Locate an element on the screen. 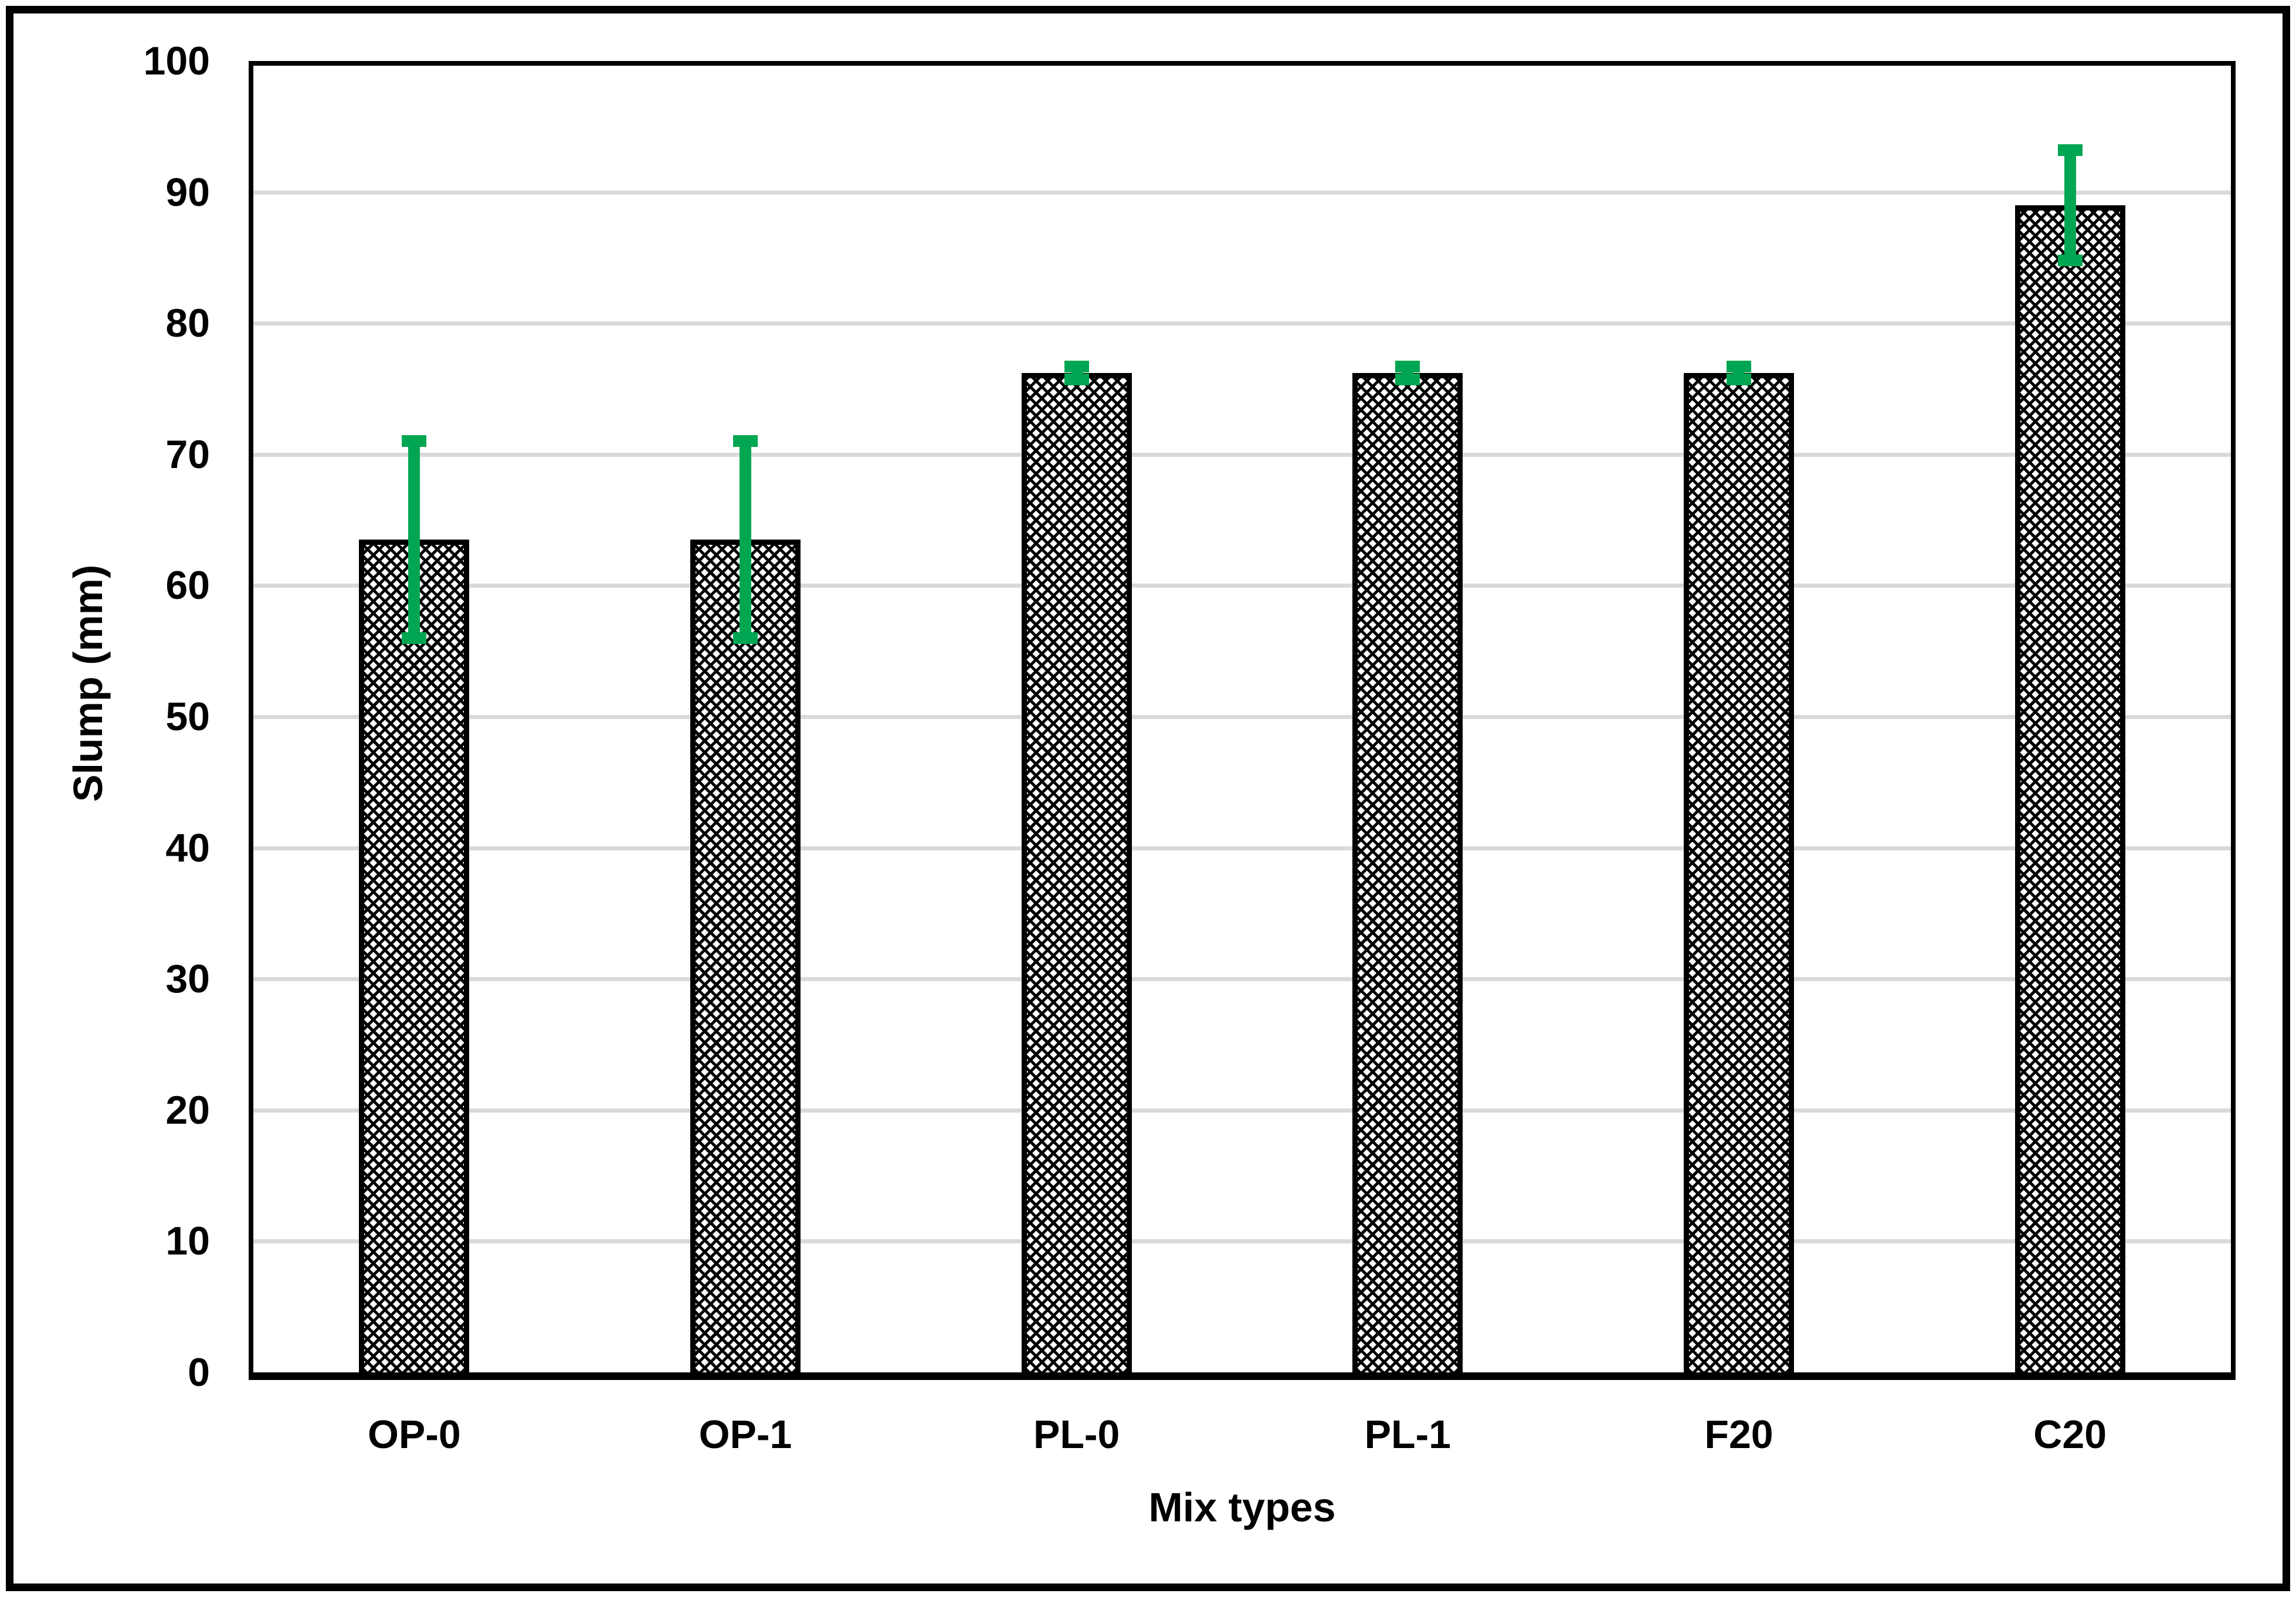 Image resolution: width=2296 pixels, height=1597 pixels. y-tick-label-30: 30 is located at coordinates (187, 979).